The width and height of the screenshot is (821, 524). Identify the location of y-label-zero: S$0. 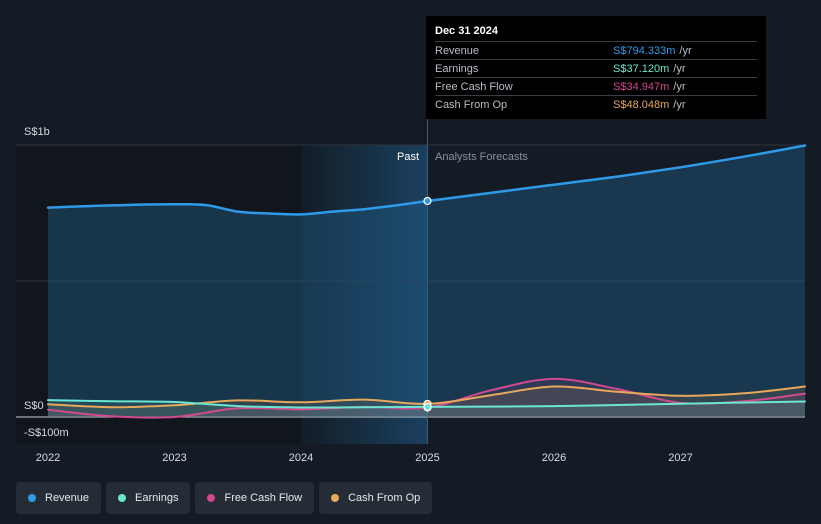
(34, 406).